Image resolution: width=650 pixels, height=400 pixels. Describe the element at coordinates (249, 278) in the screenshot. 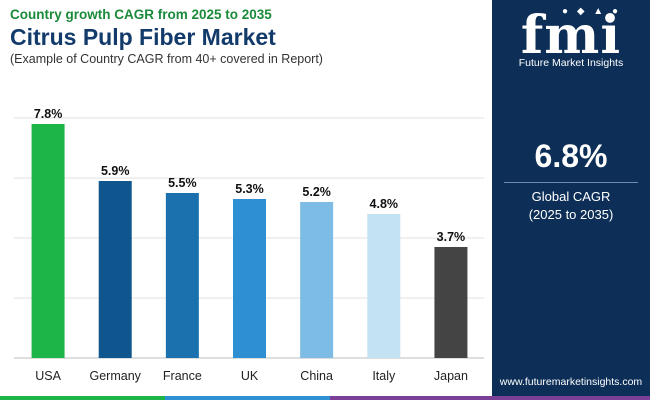

I see `bar-uk` at that location.